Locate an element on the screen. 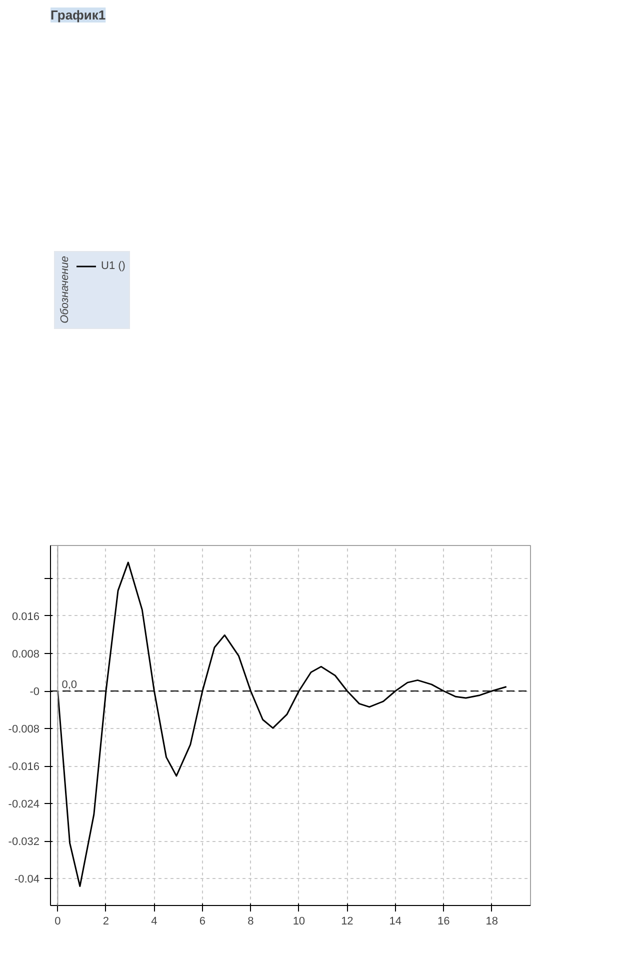 This screenshot has width=623, height=957. legend-label: U1 () is located at coordinates (113, 266).